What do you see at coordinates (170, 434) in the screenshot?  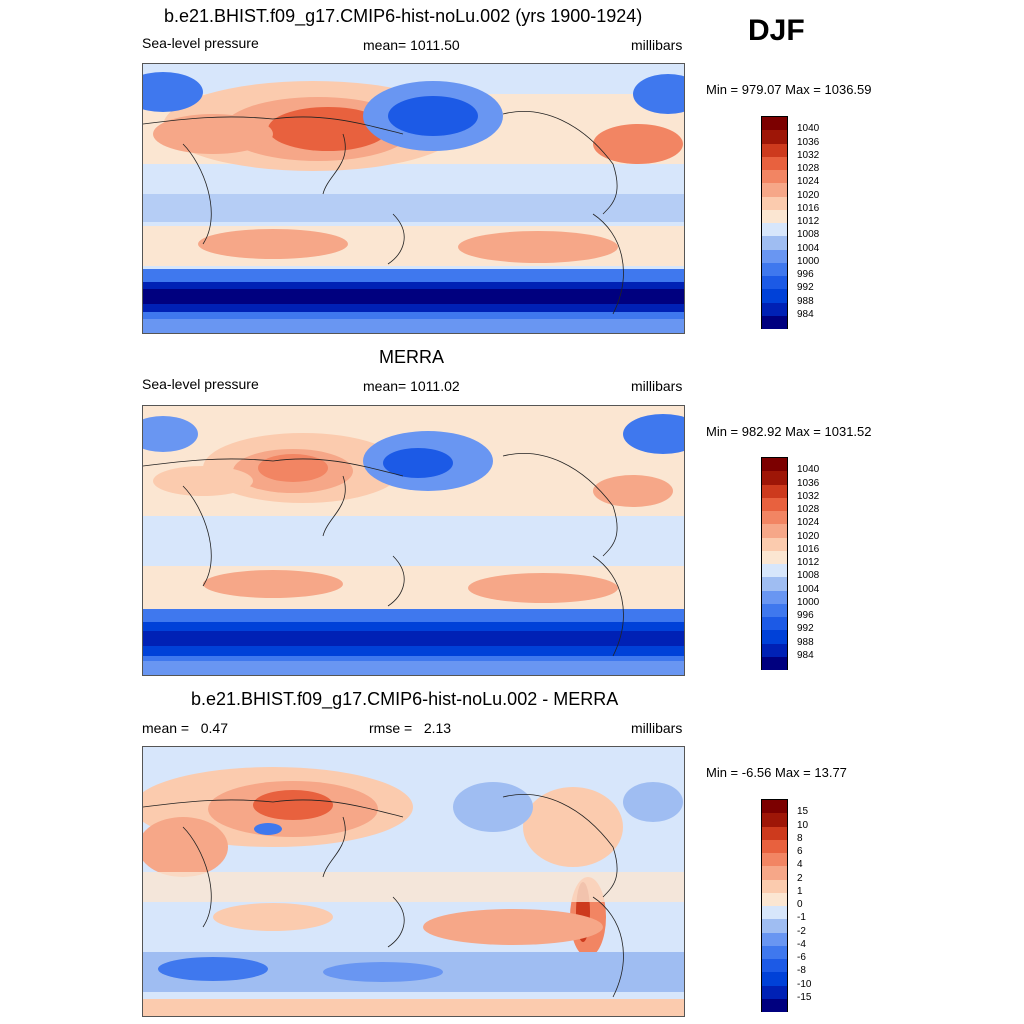 I see `panel2-low-west` at bounding box center [170, 434].